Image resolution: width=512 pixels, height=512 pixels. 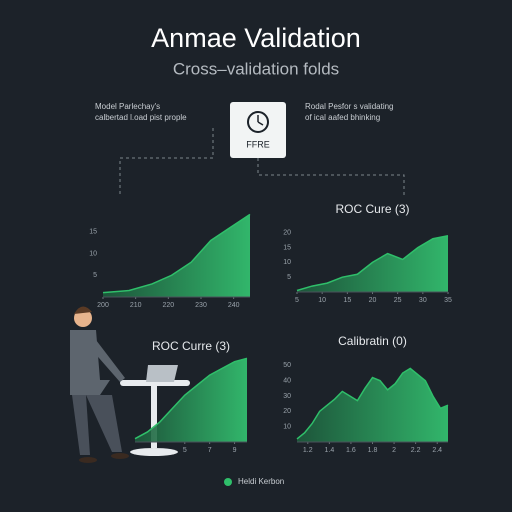 I want to click on x-tick-label: 9, so click(x=235, y=450).